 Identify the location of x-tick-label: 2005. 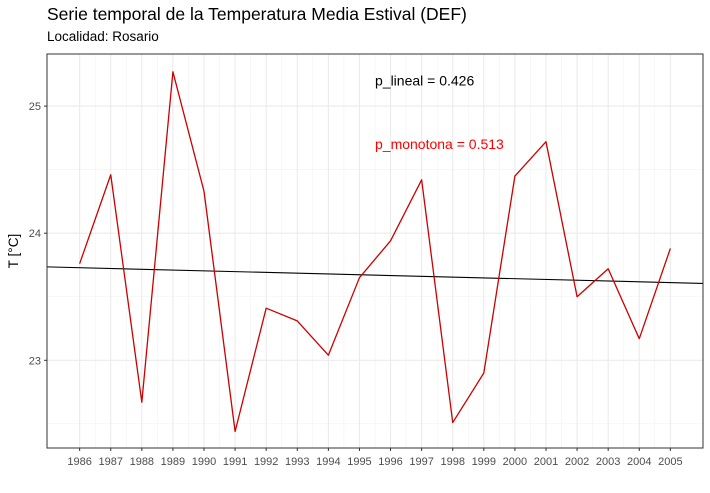
(670, 462).